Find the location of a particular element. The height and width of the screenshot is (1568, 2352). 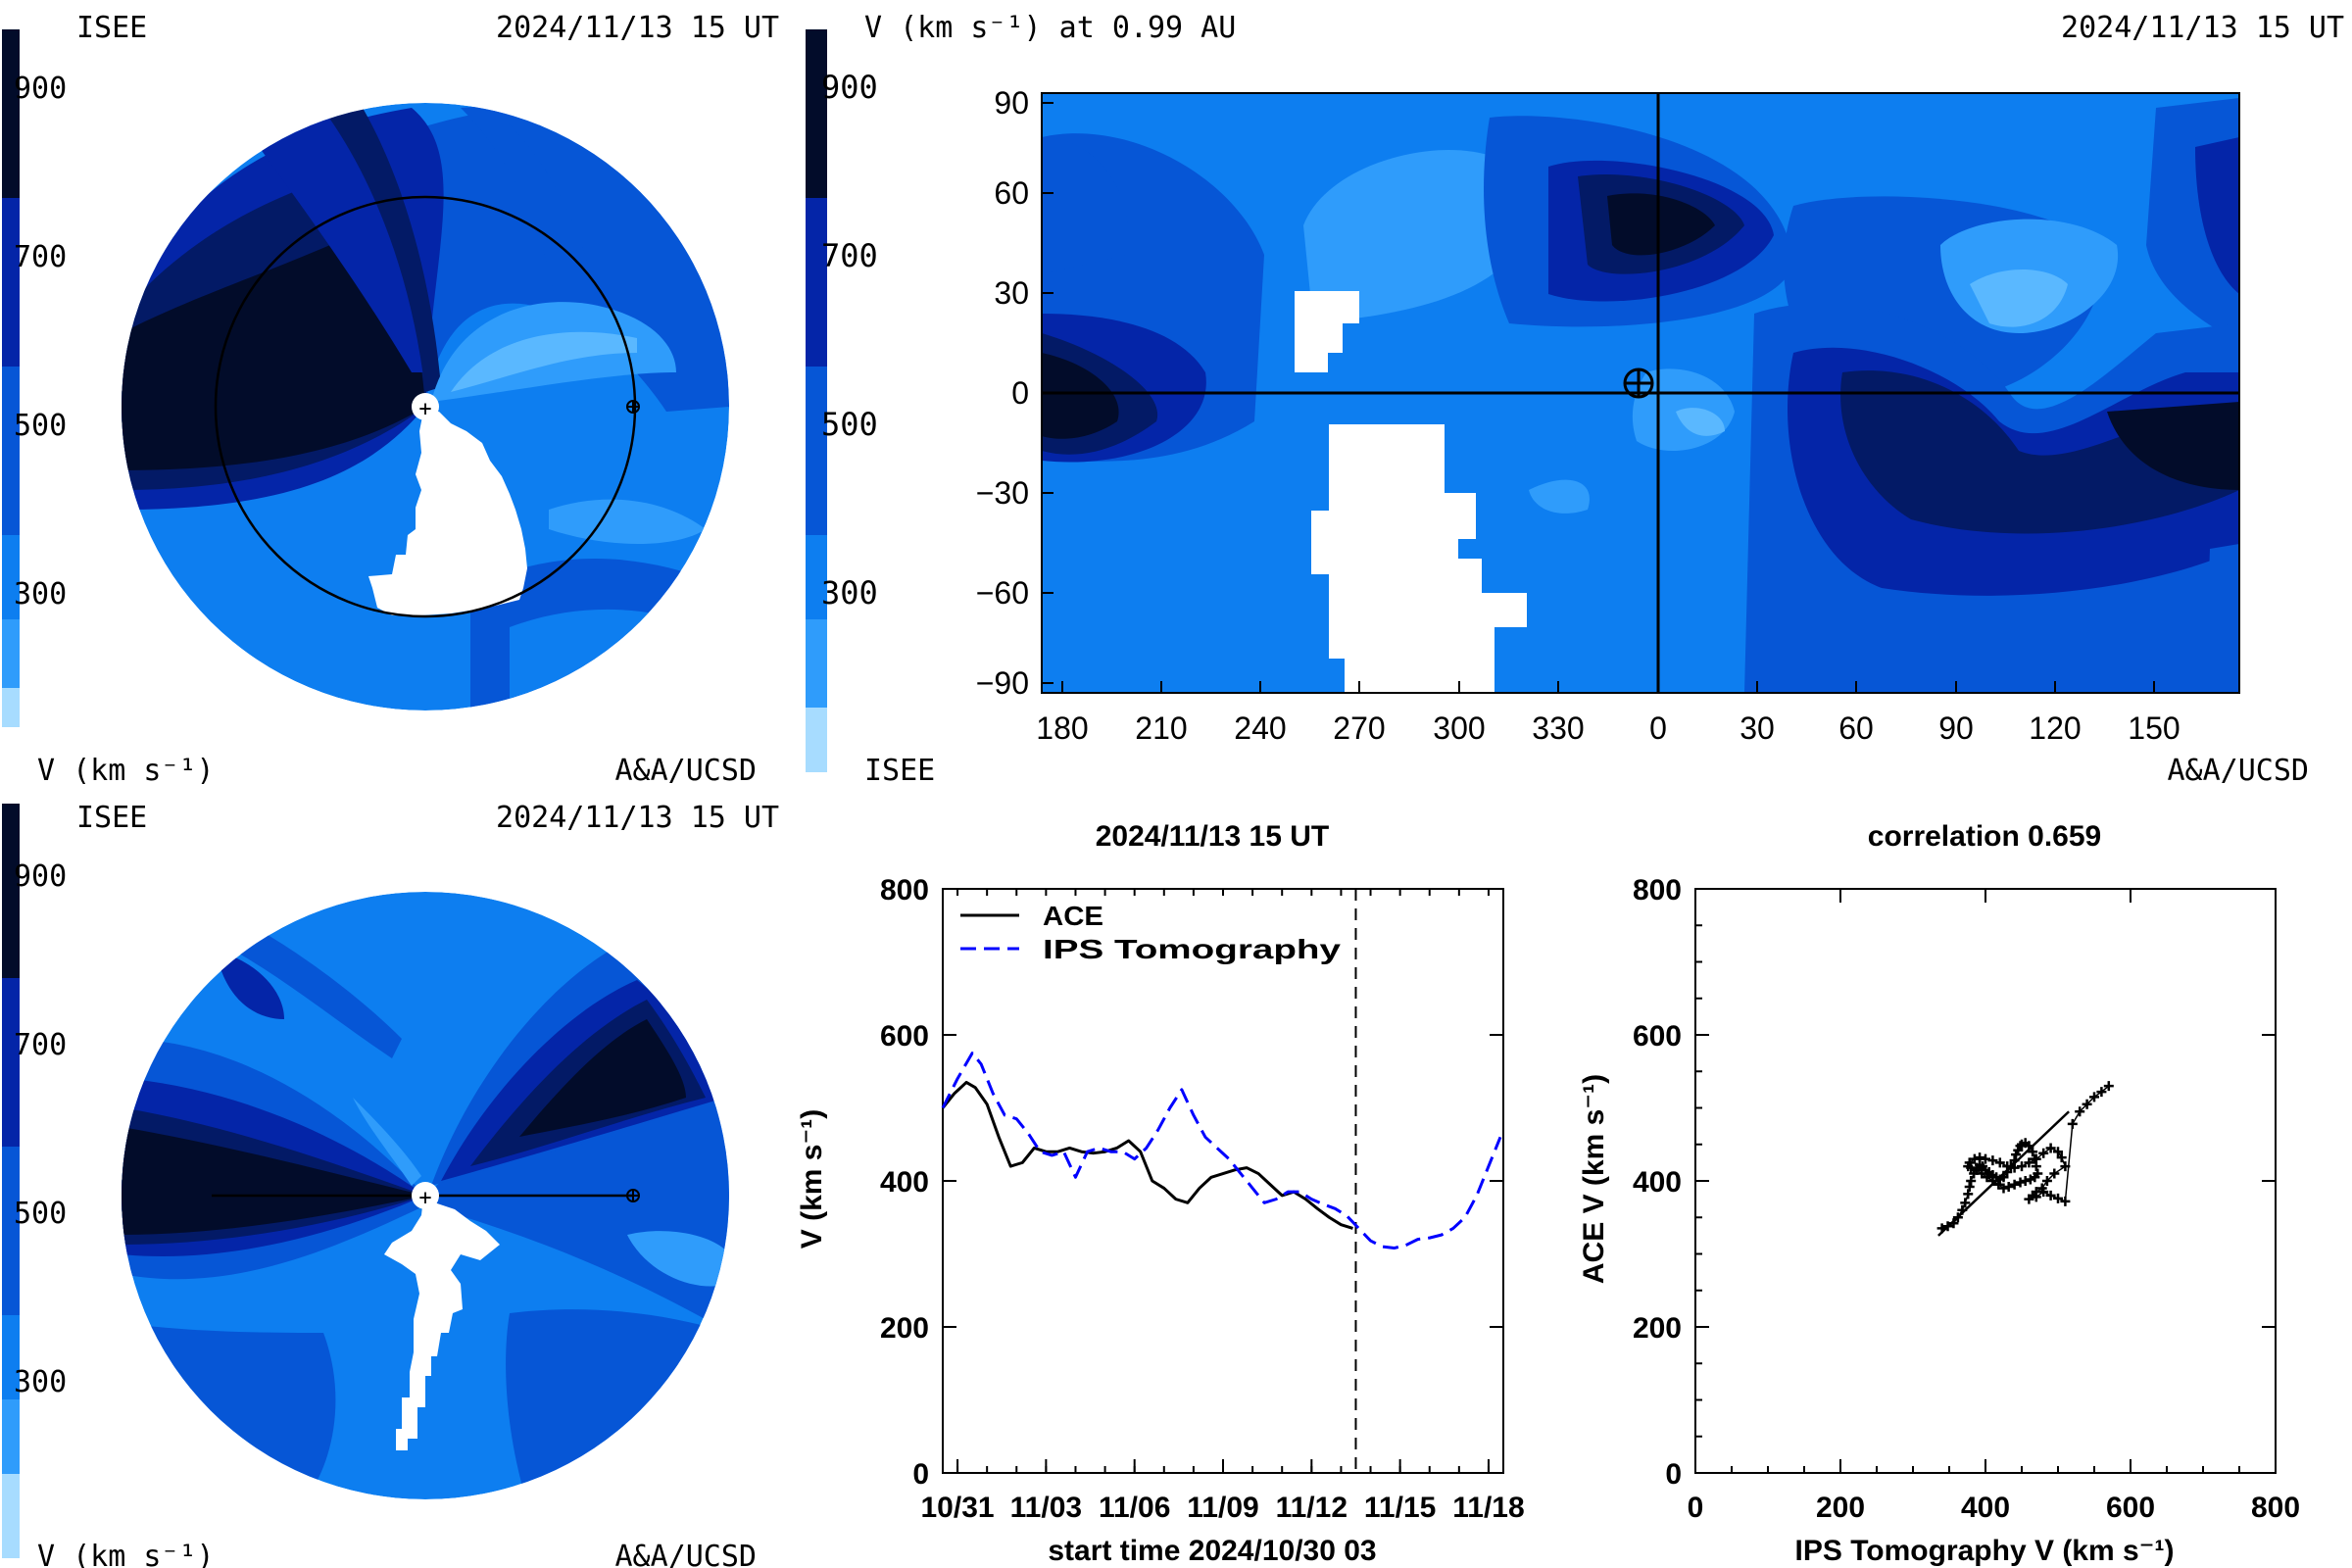

map-x-tick-label: 150 is located at coordinates (2154, 728).